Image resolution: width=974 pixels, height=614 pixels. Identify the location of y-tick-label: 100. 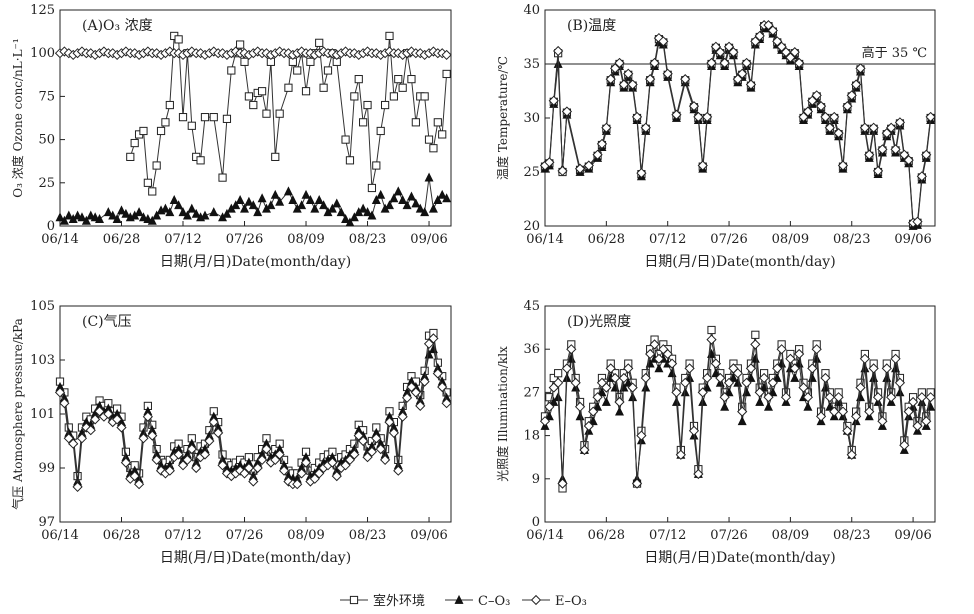
(42, 53).